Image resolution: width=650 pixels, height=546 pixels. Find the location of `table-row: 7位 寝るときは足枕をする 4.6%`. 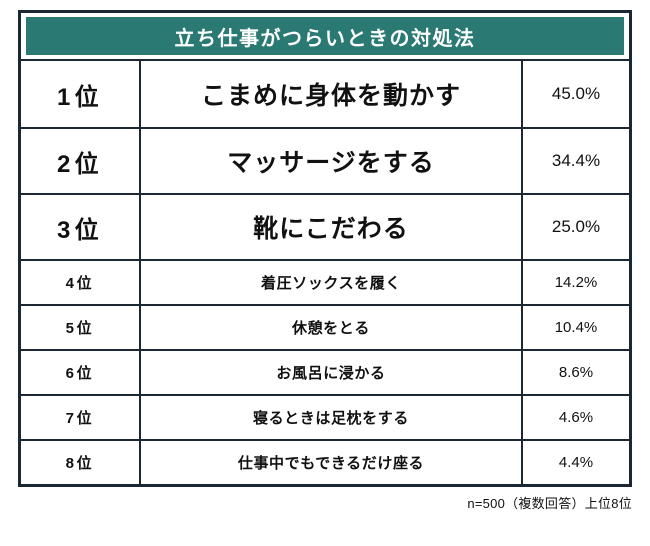

table-row: 7位 寝るときは足枕をする 4.6% is located at coordinates (325, 416).